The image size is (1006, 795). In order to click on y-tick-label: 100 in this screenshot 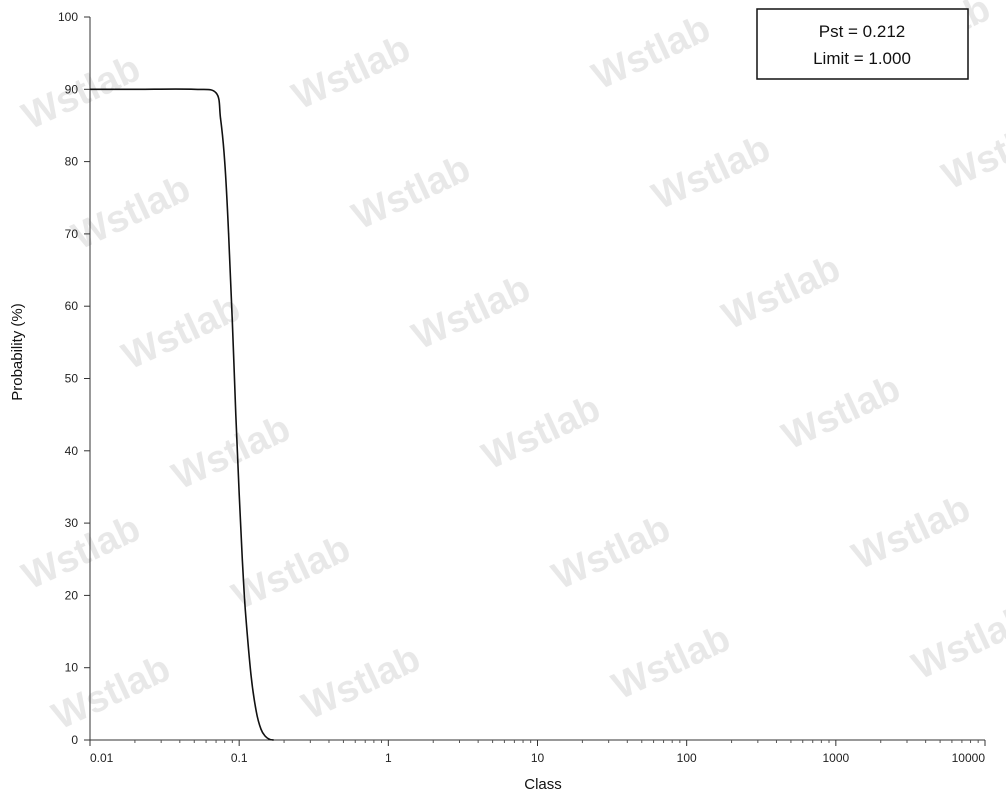, I will do `click(68, 17)`.